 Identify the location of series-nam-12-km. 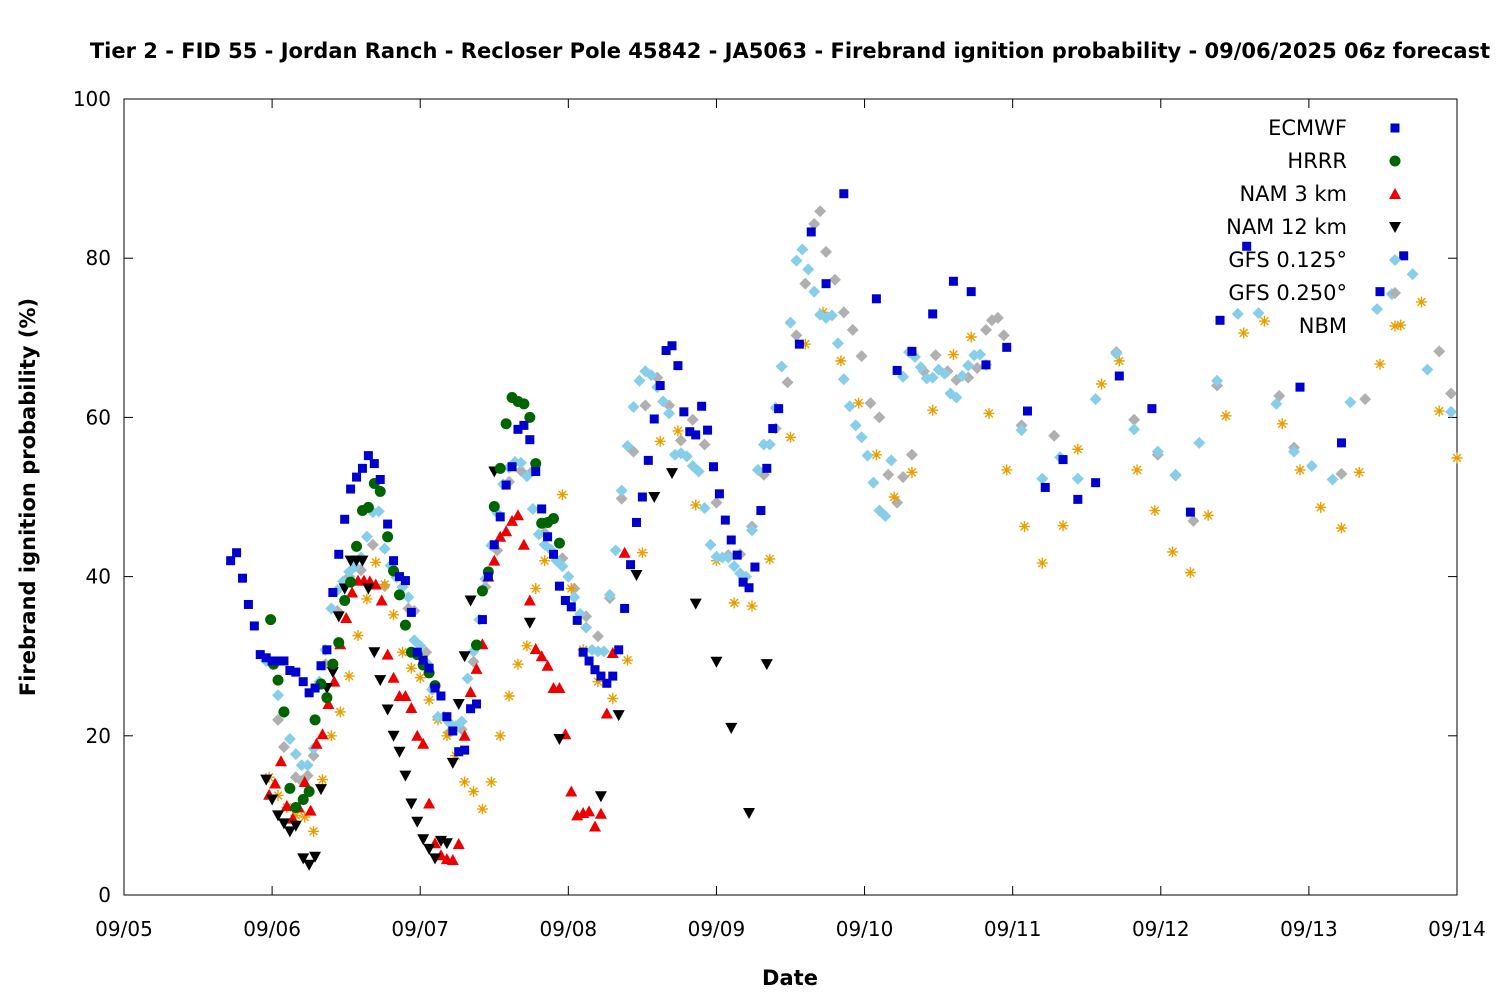
(516, 668).